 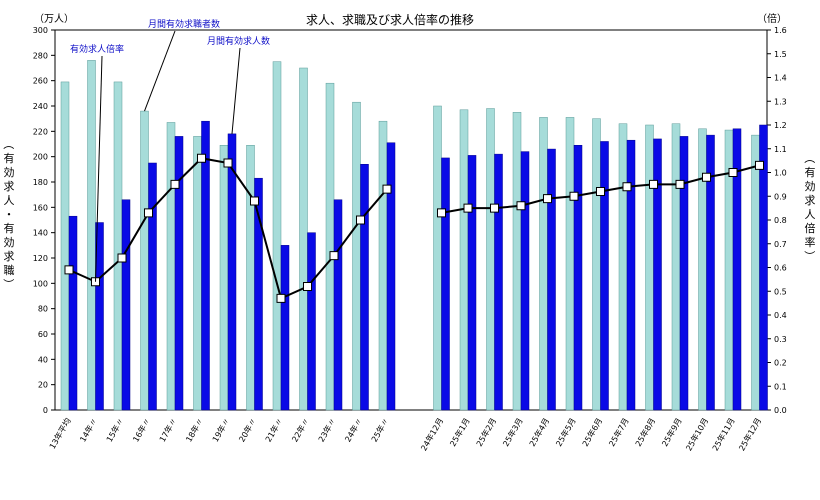 What do you see at coordinates (141, 430) in the screenshot?
I see `x-tick-label: 16年〃` at bounding box center [141, 430].